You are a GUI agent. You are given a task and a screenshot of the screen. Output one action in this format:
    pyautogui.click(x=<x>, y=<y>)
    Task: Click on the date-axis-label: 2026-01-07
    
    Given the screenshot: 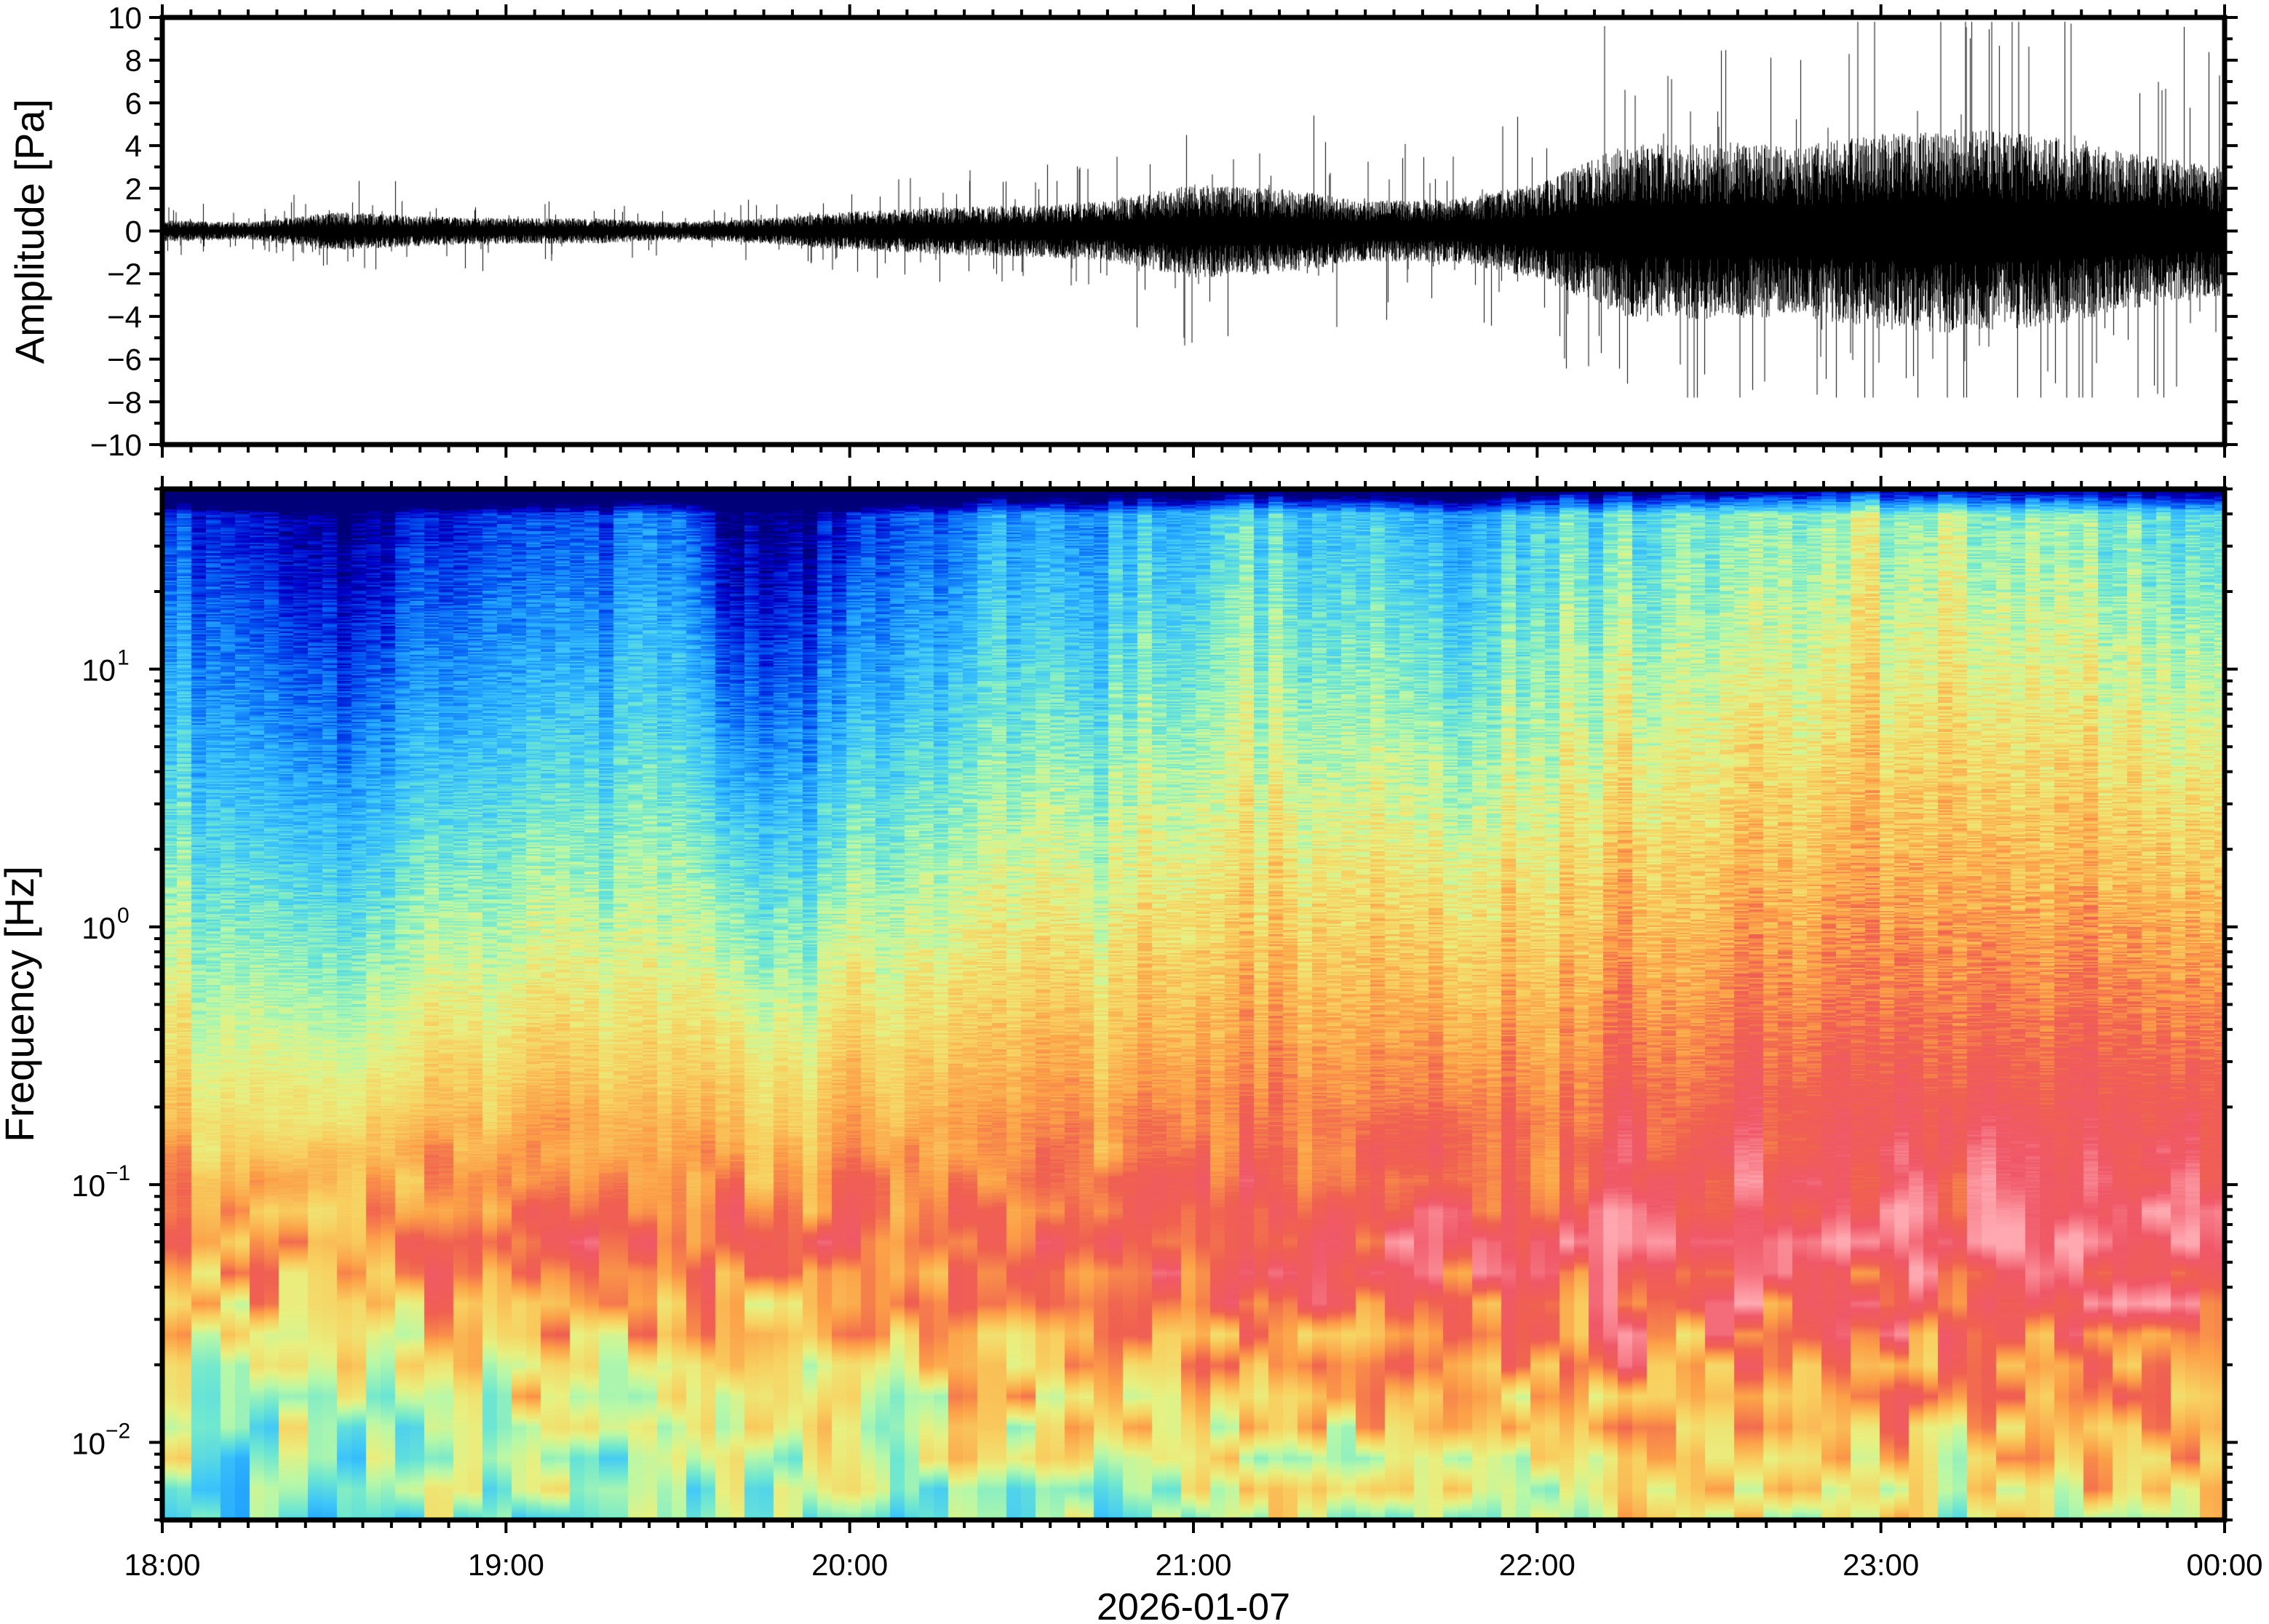 What is the action you would take?
    pyautogui.click(x=1193, y=1605)
    